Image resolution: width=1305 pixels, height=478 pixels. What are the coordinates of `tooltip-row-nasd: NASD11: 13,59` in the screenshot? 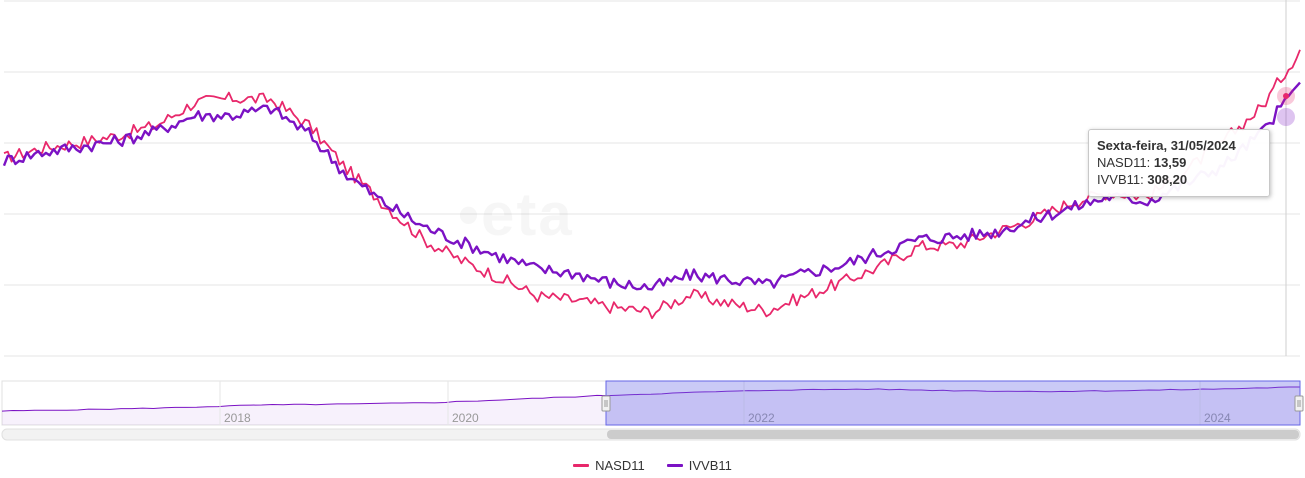 It's located at (1179, 162).